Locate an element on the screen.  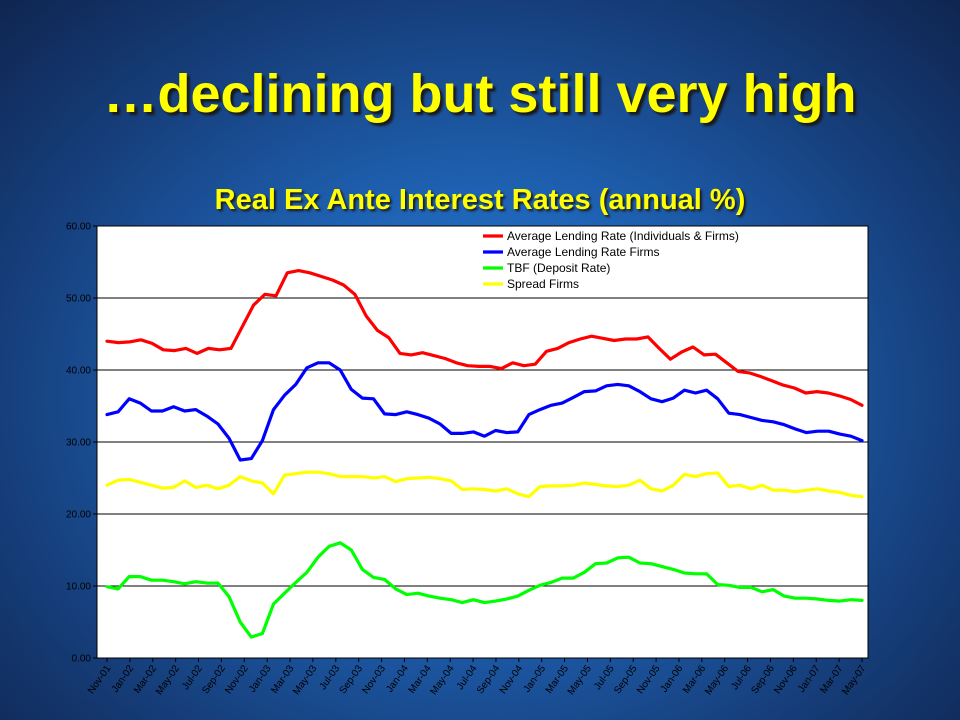
x-tick-label: Nov-06 is located at coordinates (786, 679).